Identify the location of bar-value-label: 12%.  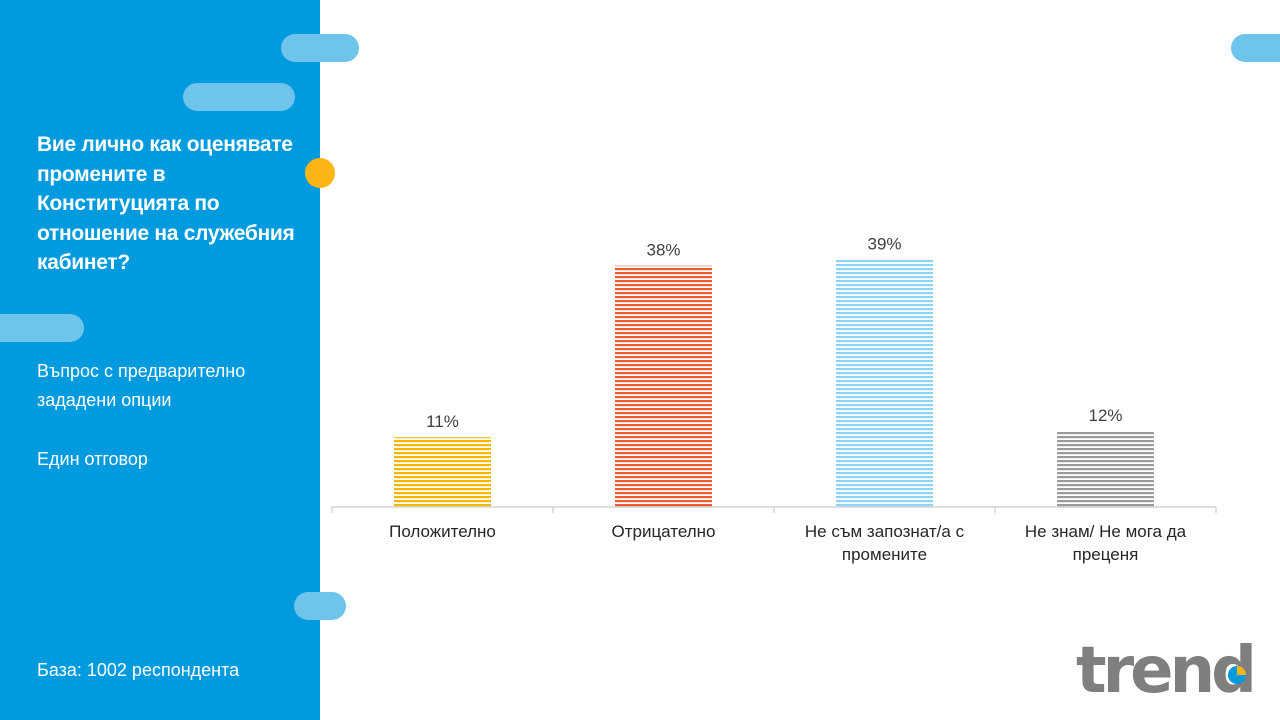
(1105, 415).